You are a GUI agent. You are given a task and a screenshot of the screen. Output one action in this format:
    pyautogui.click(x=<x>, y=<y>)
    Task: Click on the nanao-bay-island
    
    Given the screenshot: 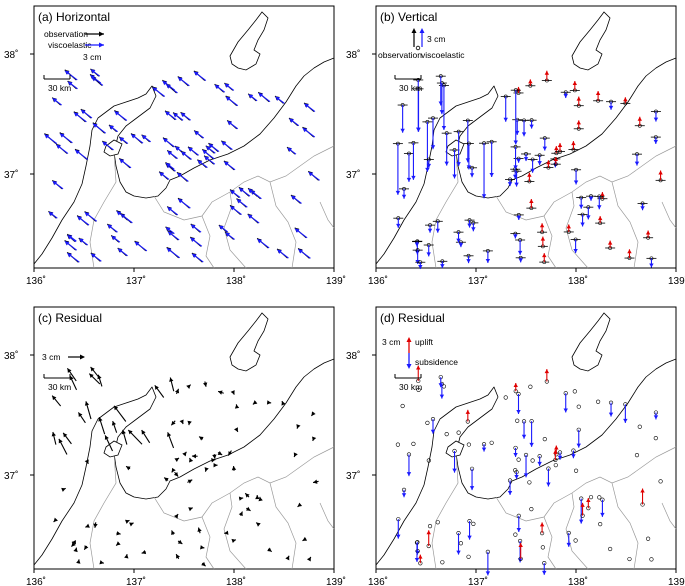 What is the action you would take?
    pyautogui.click(x=113, y=148)
    